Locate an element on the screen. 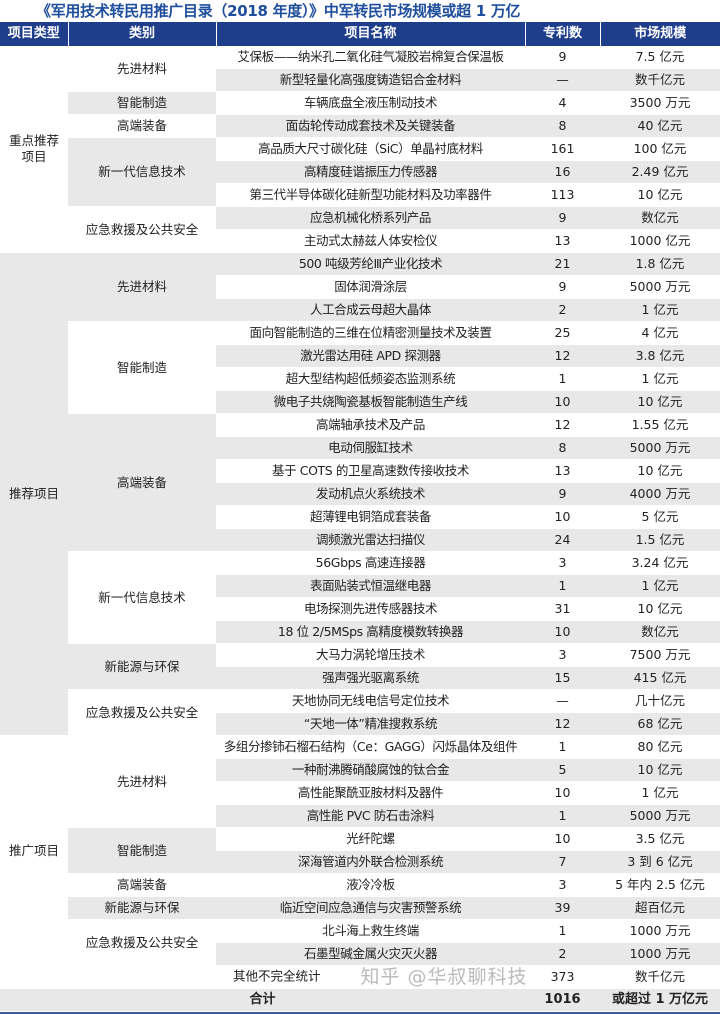 The height and width of the screenshot is (1014, 720). project-market-cell: 5 亿元 is located at coordinates (660, 517).